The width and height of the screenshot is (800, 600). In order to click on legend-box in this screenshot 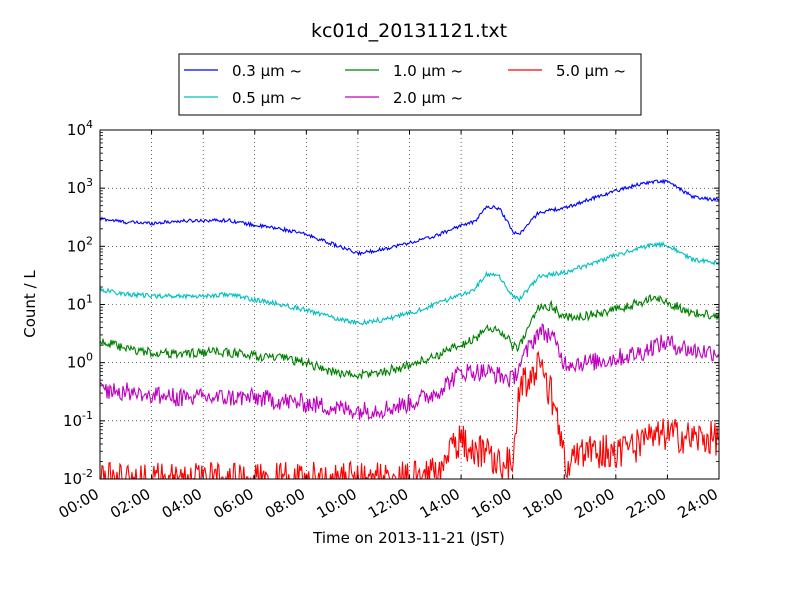, I will do `click(410, 84)`.